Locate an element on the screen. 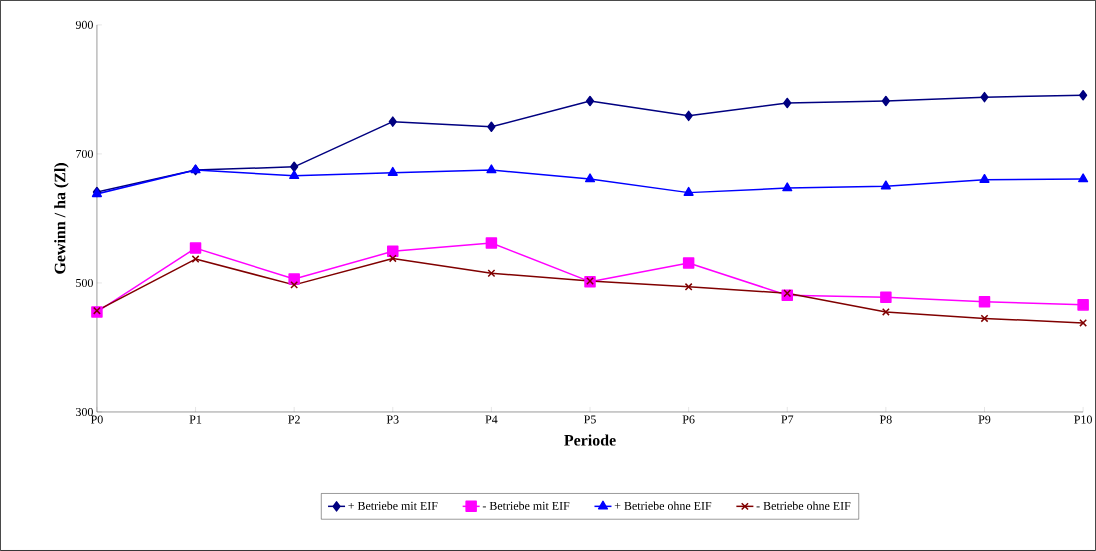  x-tick-label: P6 is located at coordinates (688, 419).